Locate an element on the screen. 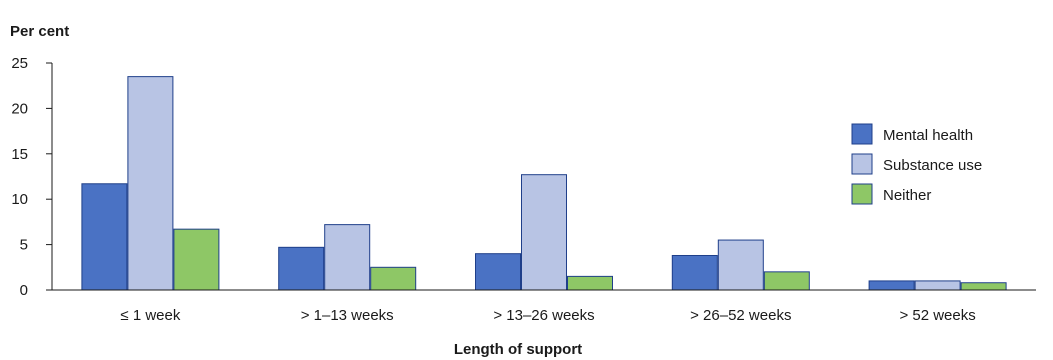 The height and width of the screenshot is (360, 1053). legend-label: Substance use is located at coordinates (932, 165).